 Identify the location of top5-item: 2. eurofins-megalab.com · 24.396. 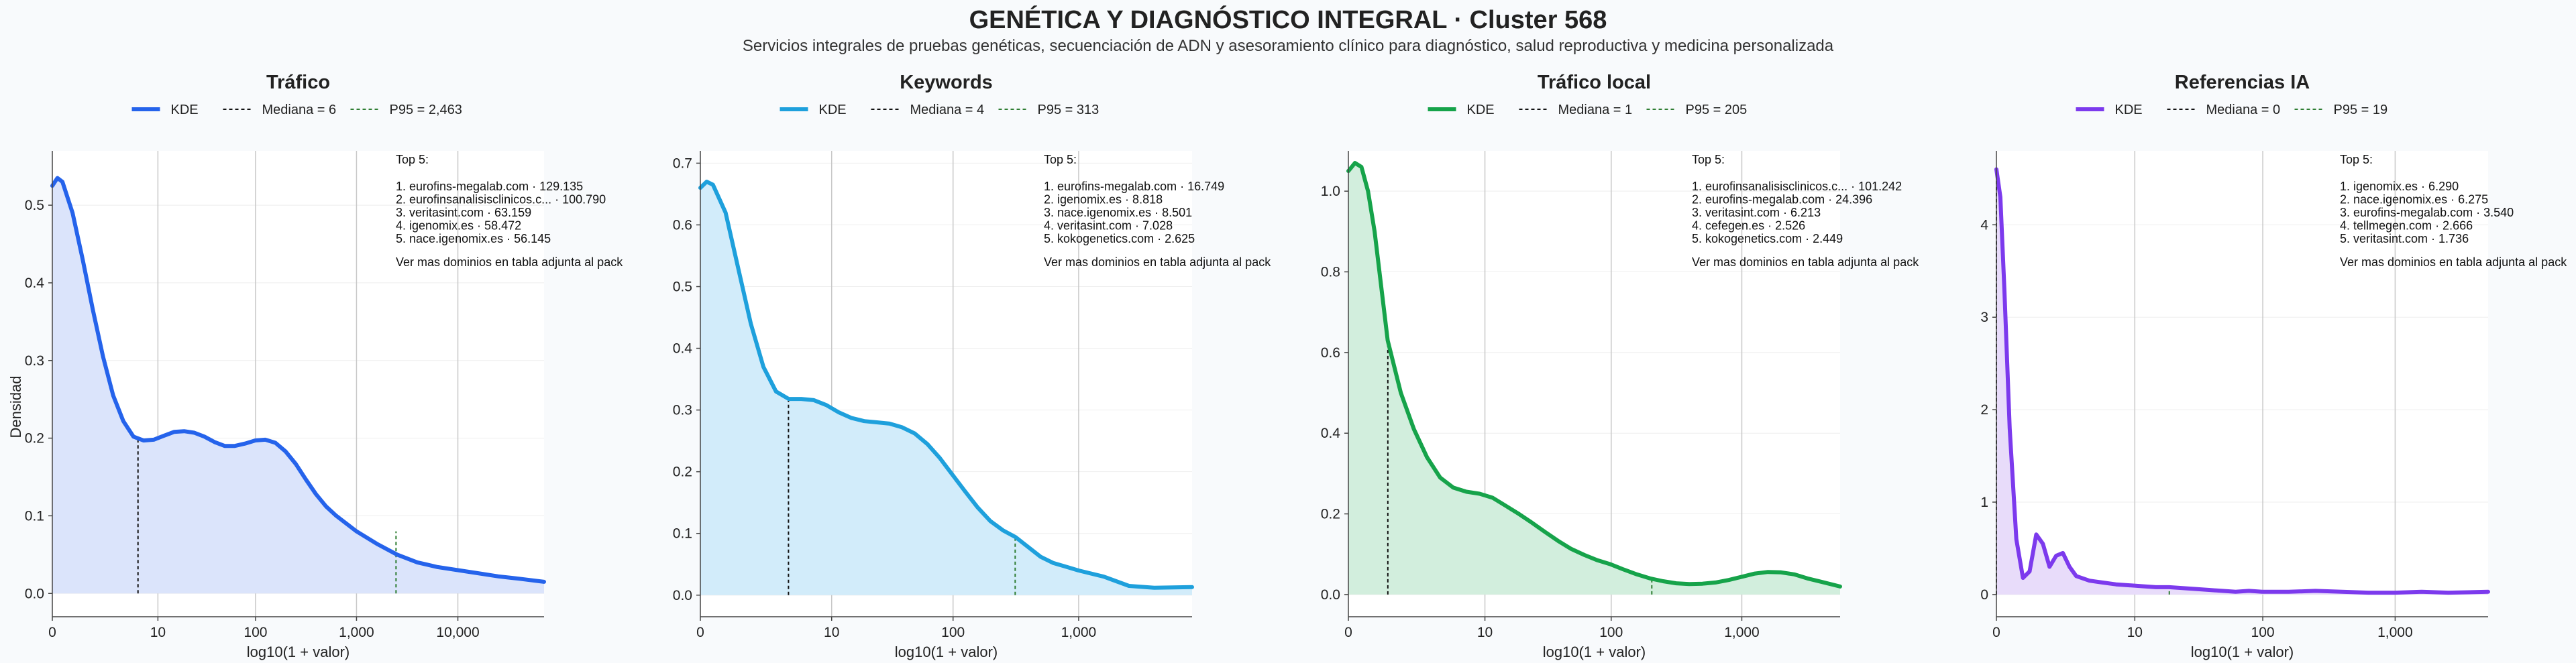
(1782, 200).